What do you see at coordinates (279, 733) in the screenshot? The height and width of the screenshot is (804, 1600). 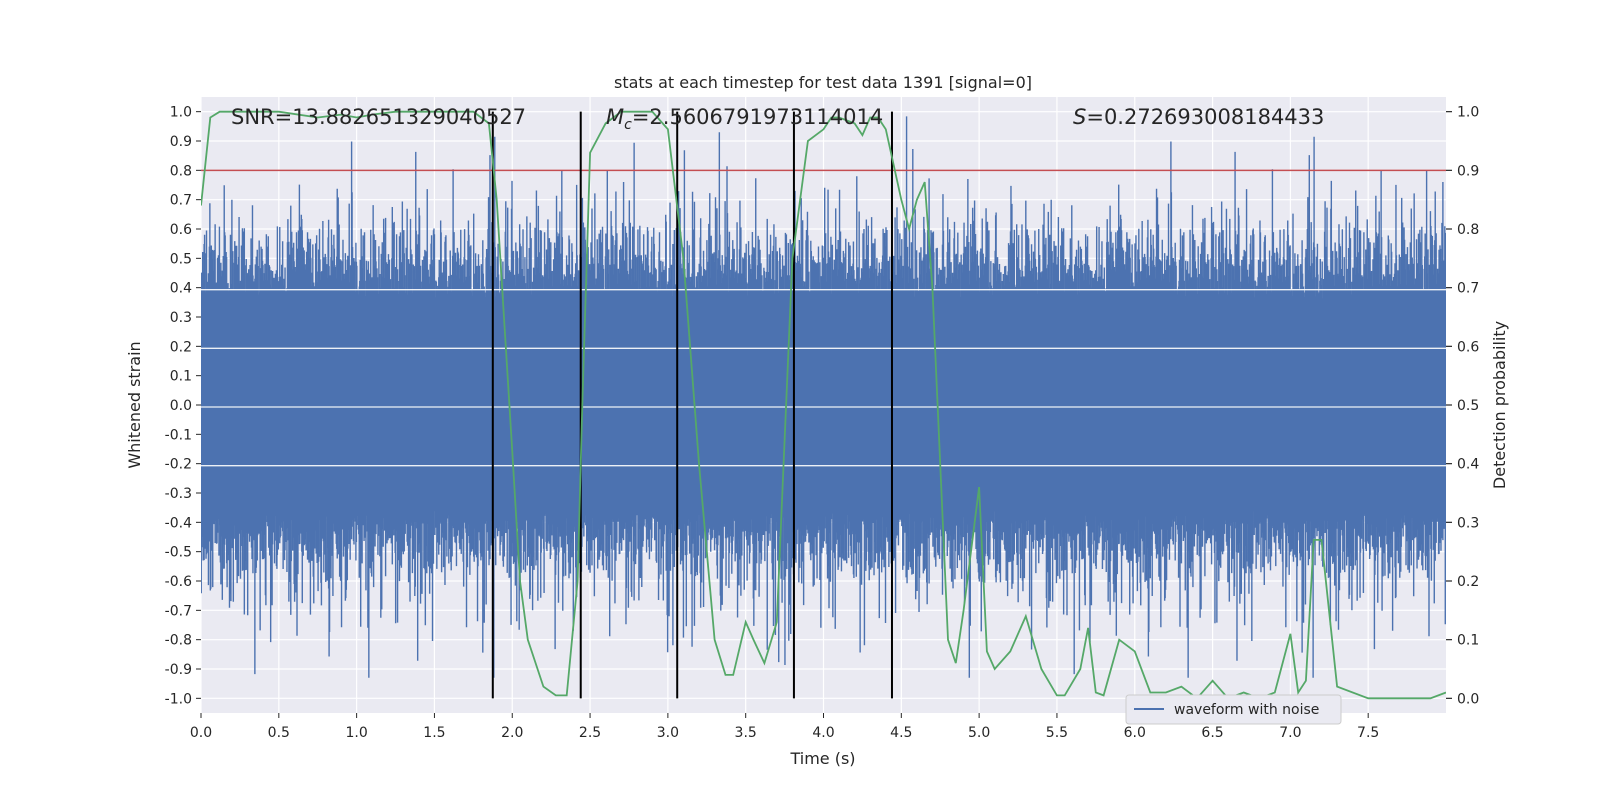 I see `x-tick-label: 0.5` at bounding box center [279, 733].